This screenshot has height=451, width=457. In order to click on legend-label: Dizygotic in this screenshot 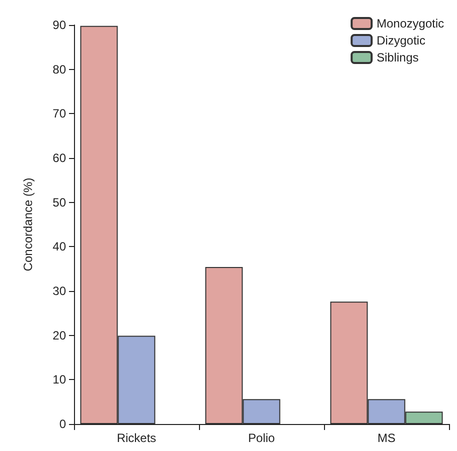, I will do `click(401, 41)`.